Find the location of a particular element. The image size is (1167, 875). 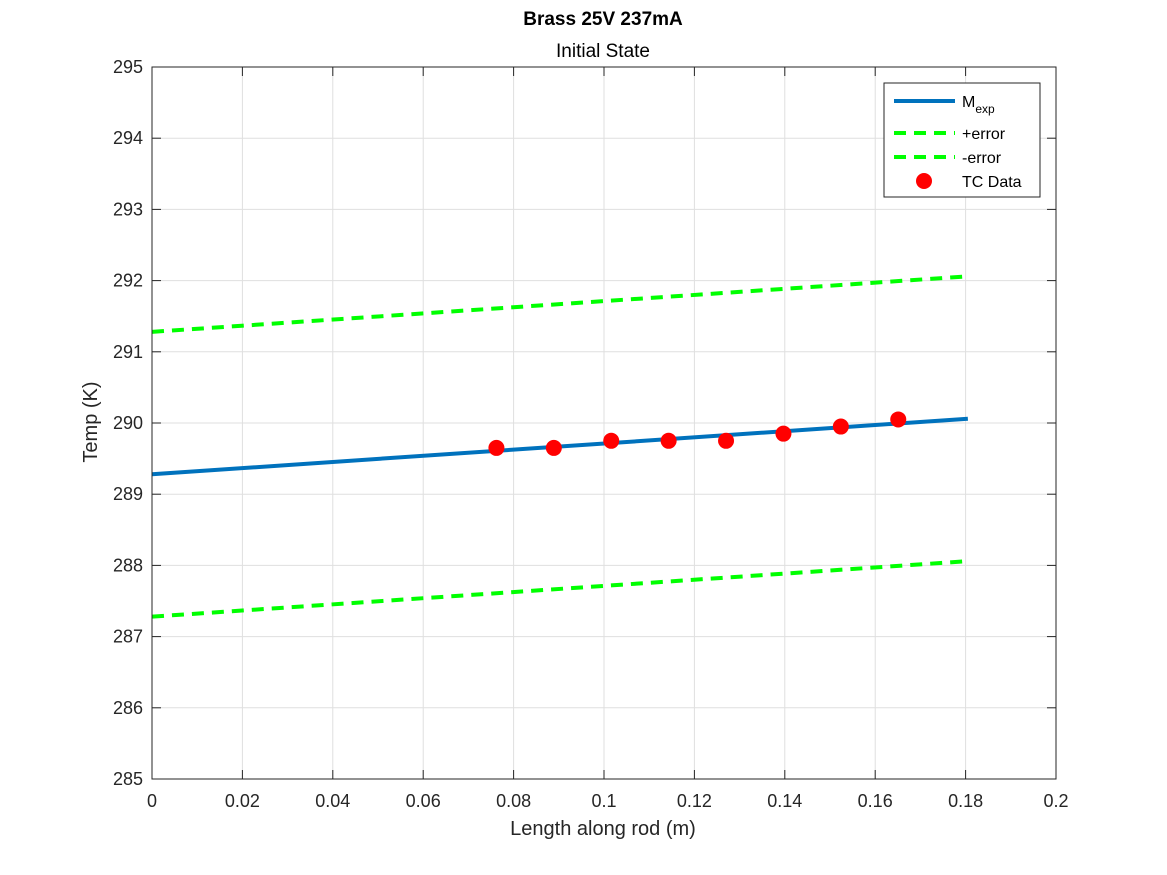

y-tick-label: 291 is located at coordinates (128, 352).